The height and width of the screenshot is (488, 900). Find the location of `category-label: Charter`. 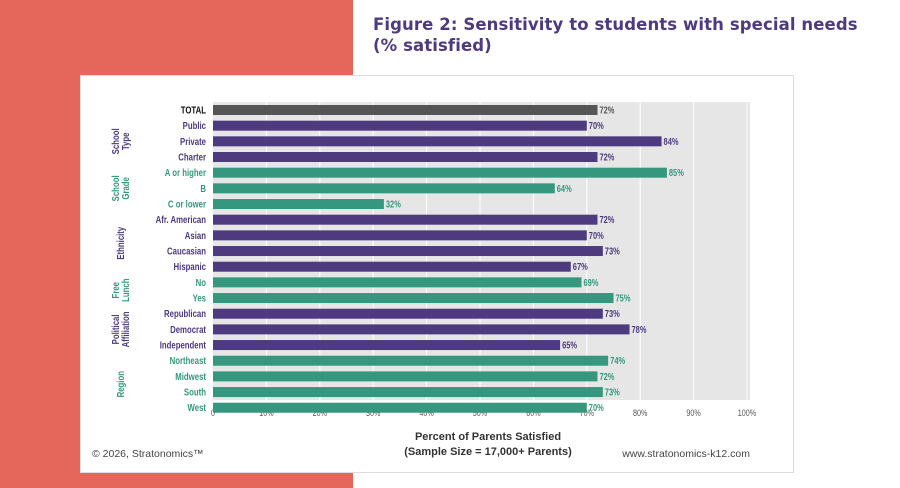

category-label: Charter is located at coordinates (192, 157).